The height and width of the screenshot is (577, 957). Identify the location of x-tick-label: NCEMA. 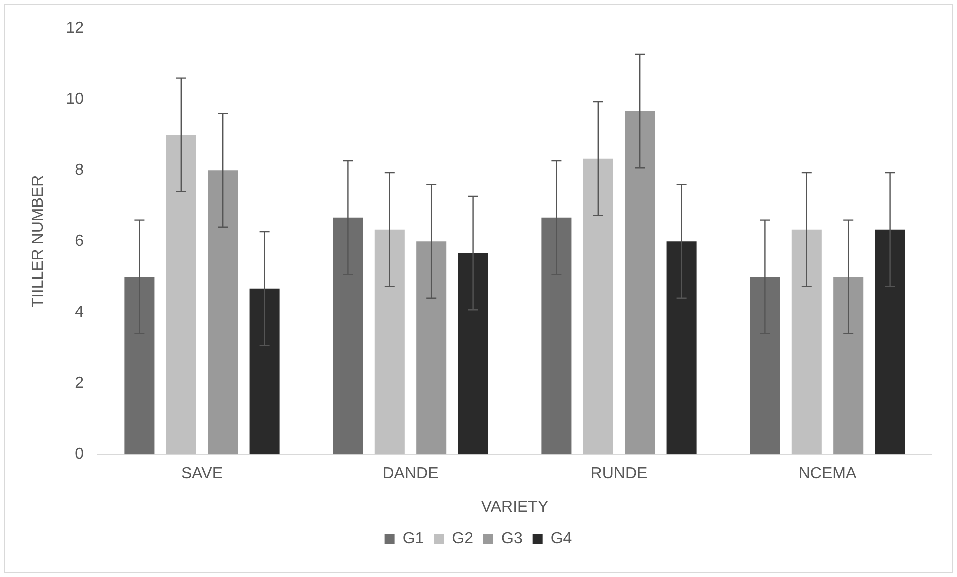
(827, 474).